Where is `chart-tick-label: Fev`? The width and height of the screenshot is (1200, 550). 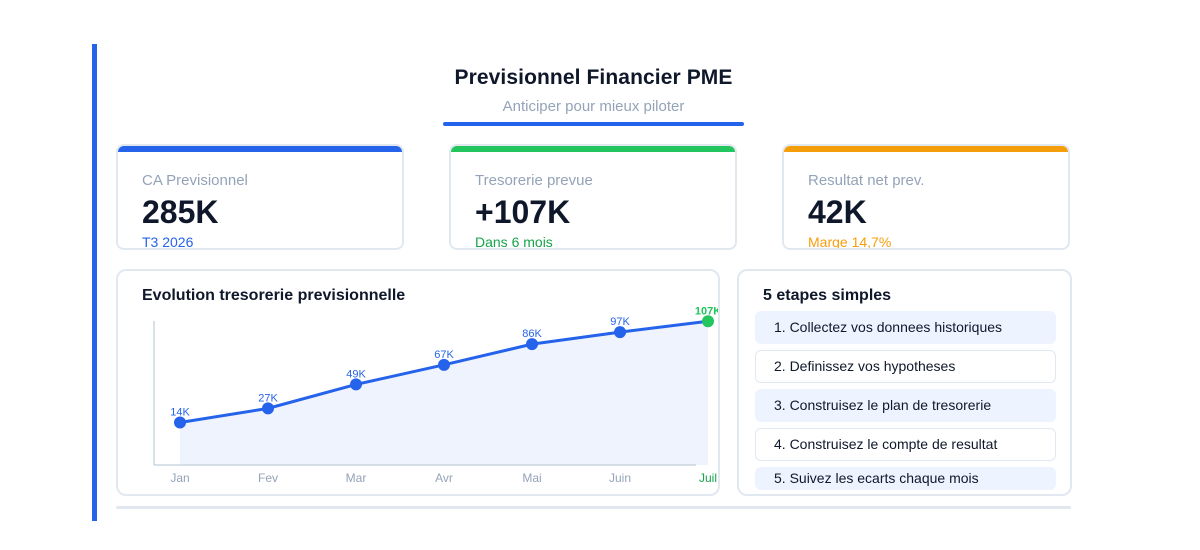 chart-tick-label: Fev is located at coordinates (268, 478).